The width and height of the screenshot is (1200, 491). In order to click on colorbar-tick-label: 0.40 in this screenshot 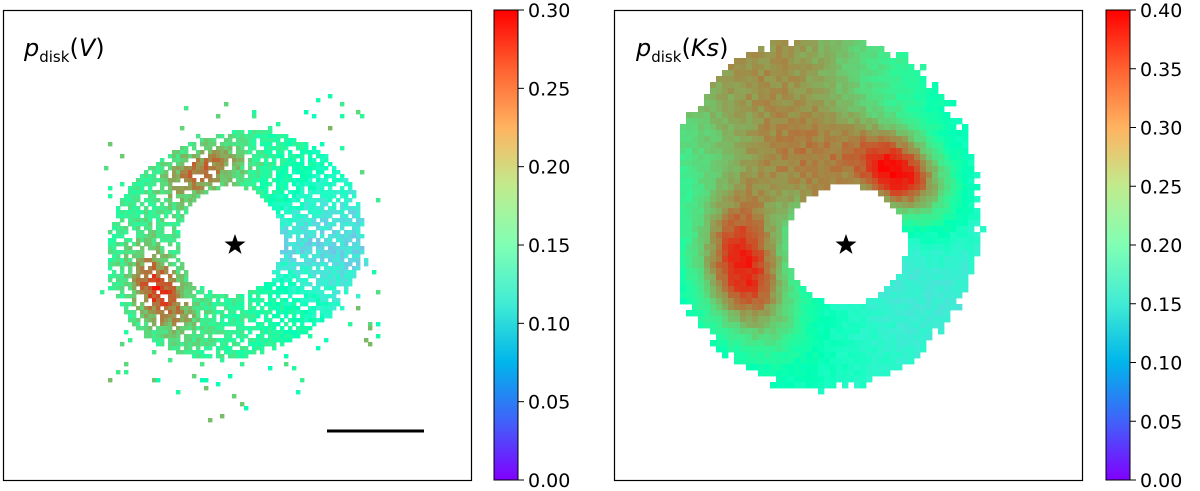, I will do `click(1161, 11)`.